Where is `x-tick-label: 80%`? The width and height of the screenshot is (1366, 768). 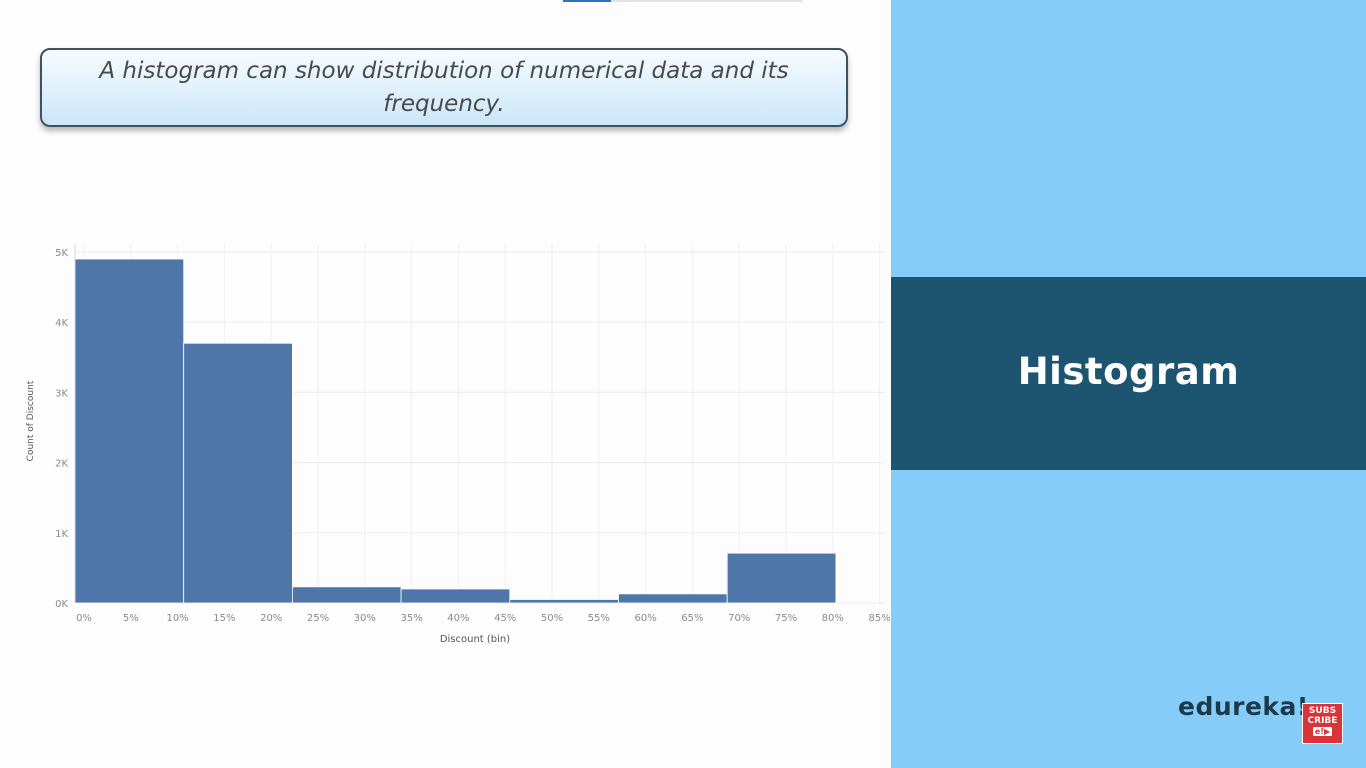
x-tick-label: 80% is located at coordinates (833, 618).